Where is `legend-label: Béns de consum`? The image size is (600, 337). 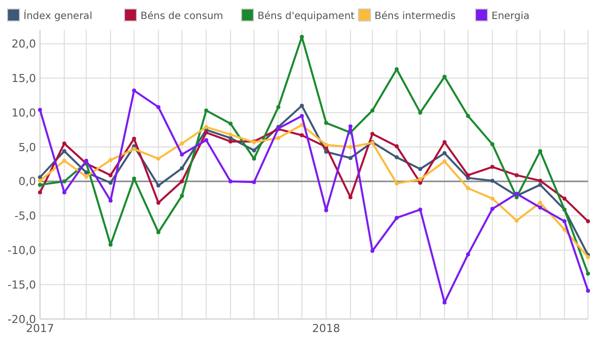
legend-label: Béns de consum is located at coordinates (182, 16).